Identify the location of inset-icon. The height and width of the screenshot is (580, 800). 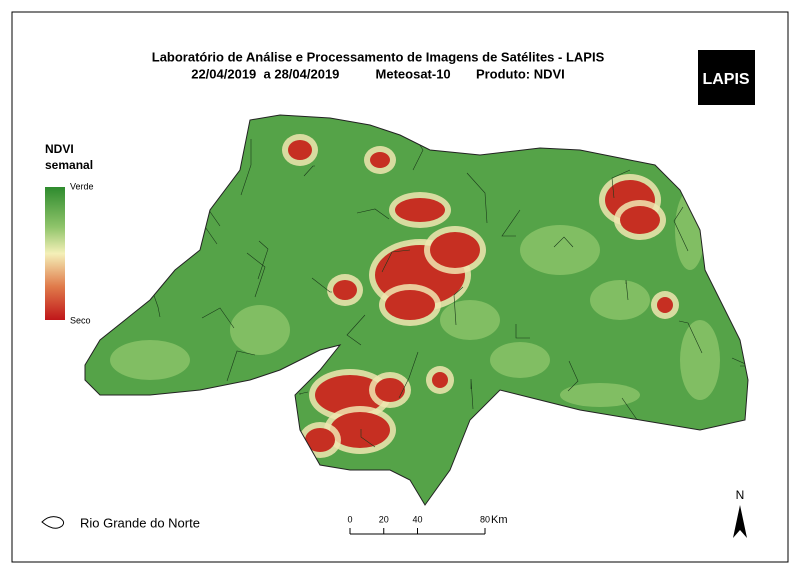
(53, 522).